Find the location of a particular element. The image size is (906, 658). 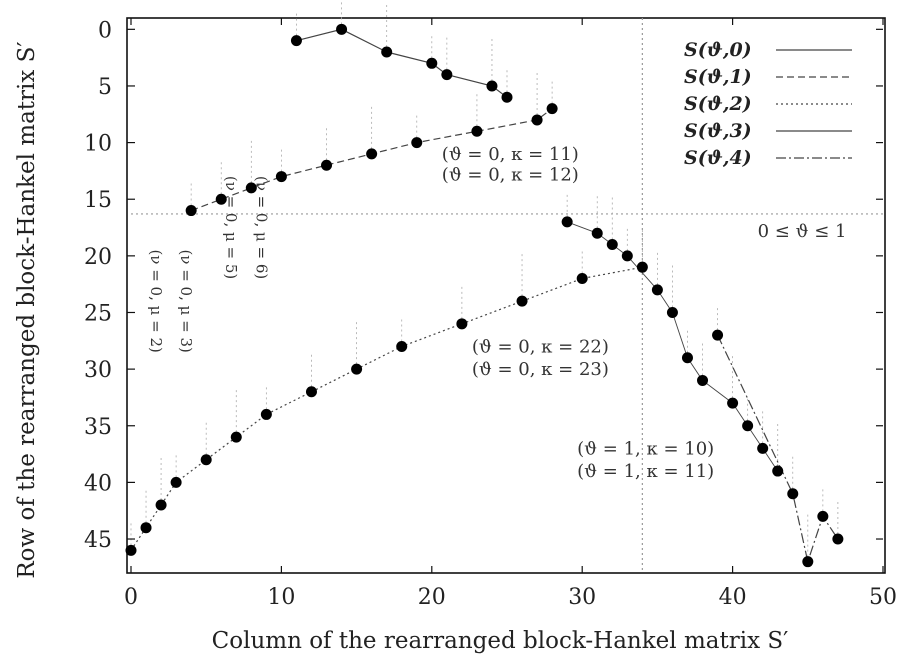

legend-label-2: S(ϑ,2) is located at coordinates (718, 104).